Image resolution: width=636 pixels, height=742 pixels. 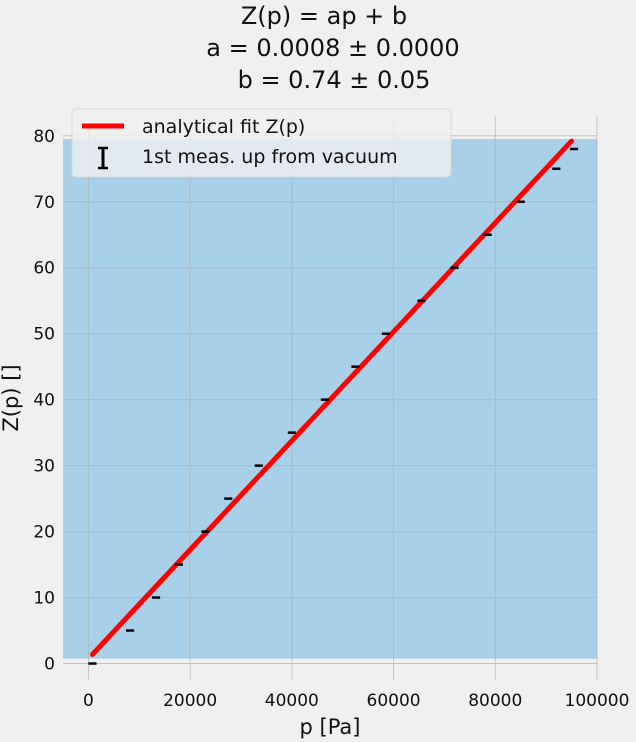 I want to click on x-tick-label: 20000, so click(x=190, y=701).